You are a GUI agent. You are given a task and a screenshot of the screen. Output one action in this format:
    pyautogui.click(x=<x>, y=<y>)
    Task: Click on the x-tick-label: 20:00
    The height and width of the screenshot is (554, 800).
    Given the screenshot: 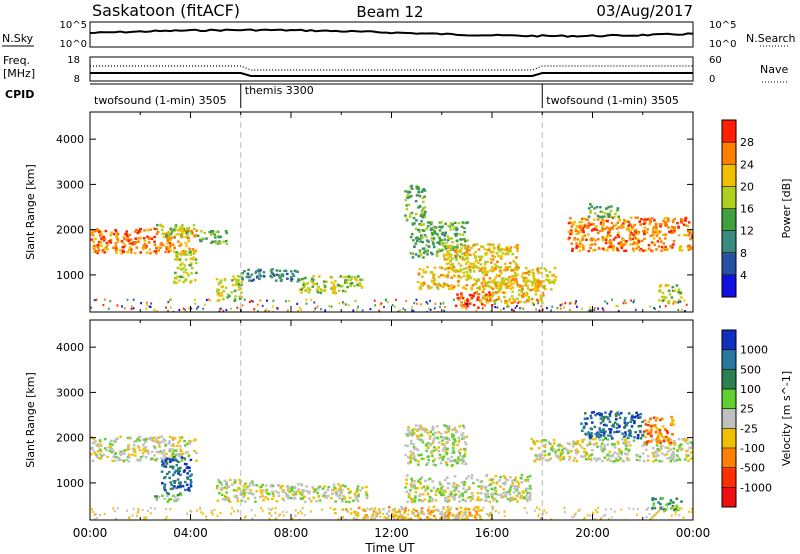 What is the action you would take?
    pyautogui.click(x=592, y=533)
    